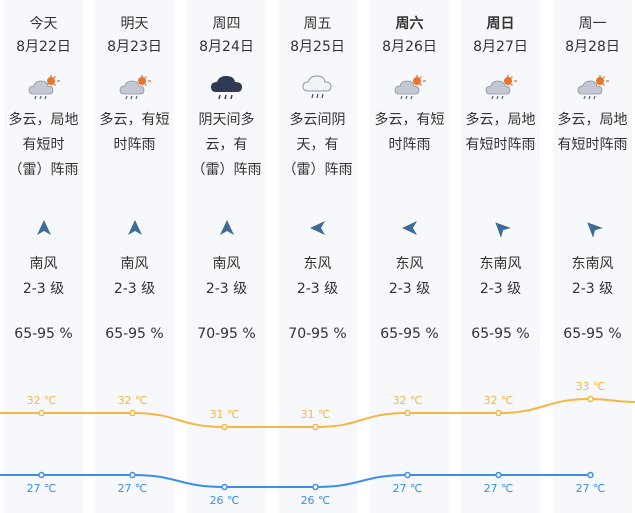  I want to click on day-column: 周一 8月28日 多云，局地 有短时阵雨 东南风 2-3 级 65-95 %, so click(592, 256).